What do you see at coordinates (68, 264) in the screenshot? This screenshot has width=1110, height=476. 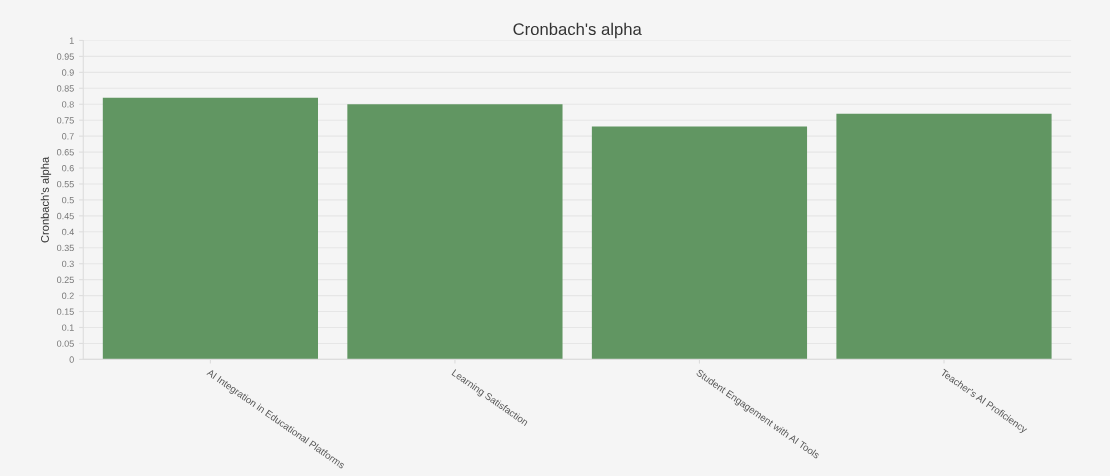 I see `y-tick-label: 0.3` at bounding box center [68, 264].